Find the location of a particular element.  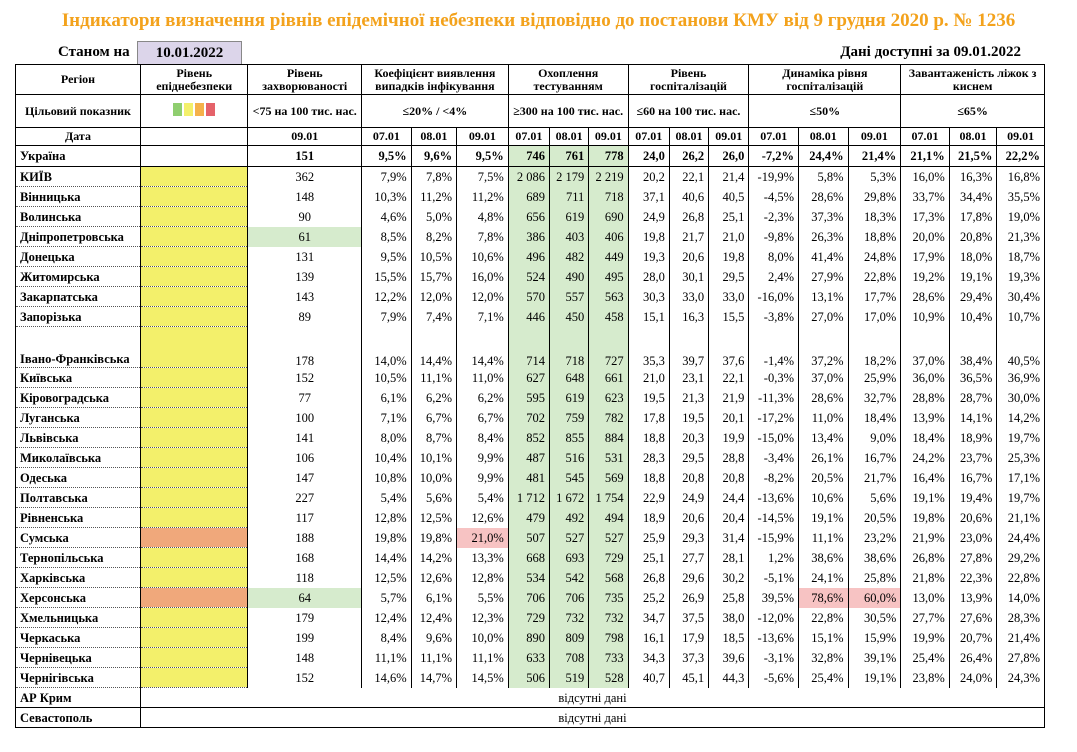

value-cell: 12,0% is located at coordinates (434, 296).